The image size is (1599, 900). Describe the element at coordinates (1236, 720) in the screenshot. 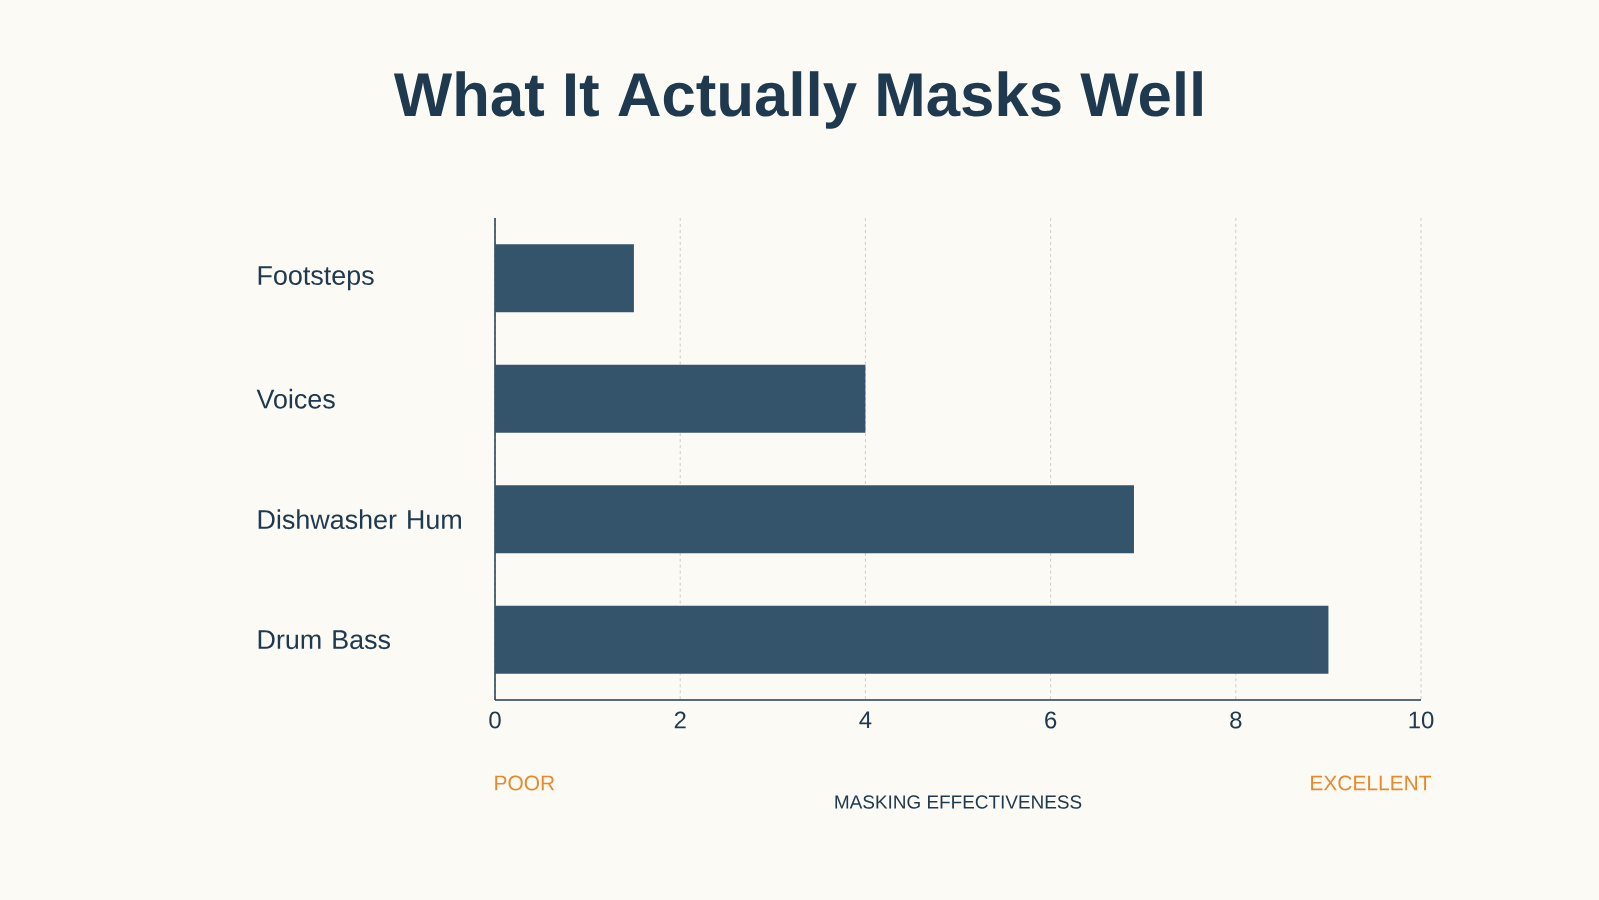

I see `x-tick-label: 8` at that location.